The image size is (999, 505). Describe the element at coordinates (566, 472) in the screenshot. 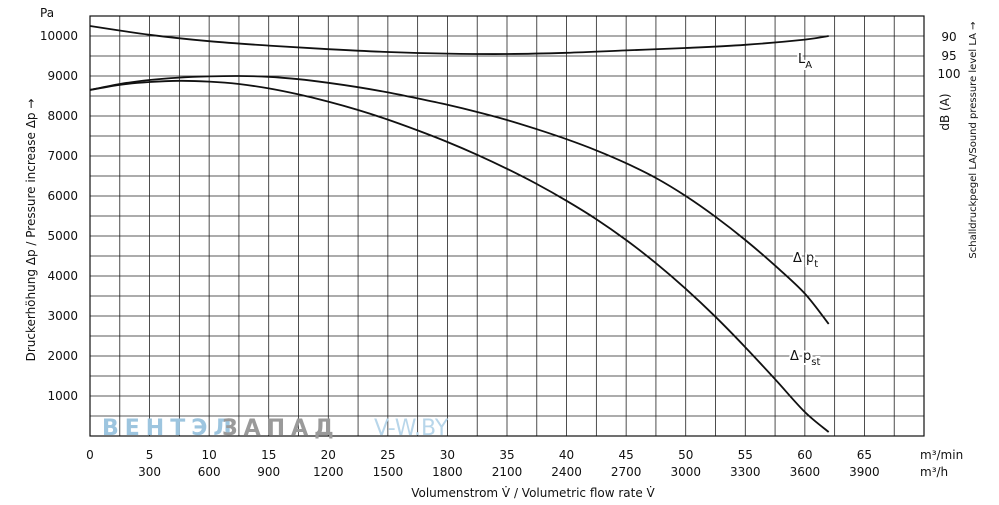

I see `x2-tick-label: 2400` at that location.